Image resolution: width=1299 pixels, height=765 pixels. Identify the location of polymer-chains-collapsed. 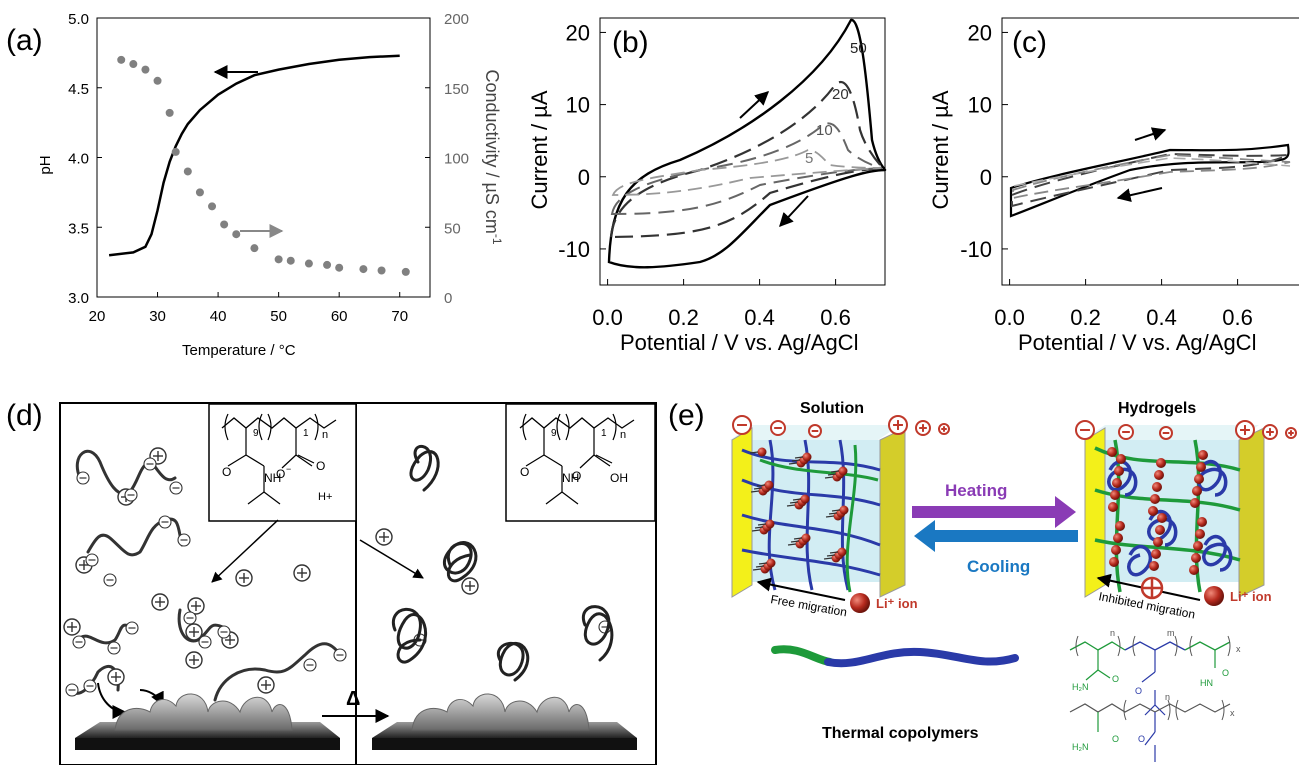
(502, 563).